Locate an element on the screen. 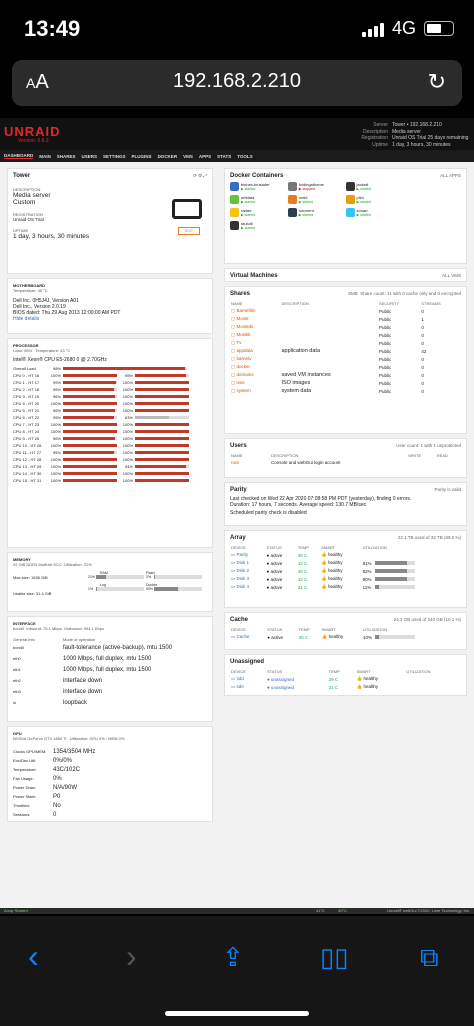 The width and height of the screenshot is (474, 1026). device-name: ▭ Disk 1 is located at coordinates (240, 562).